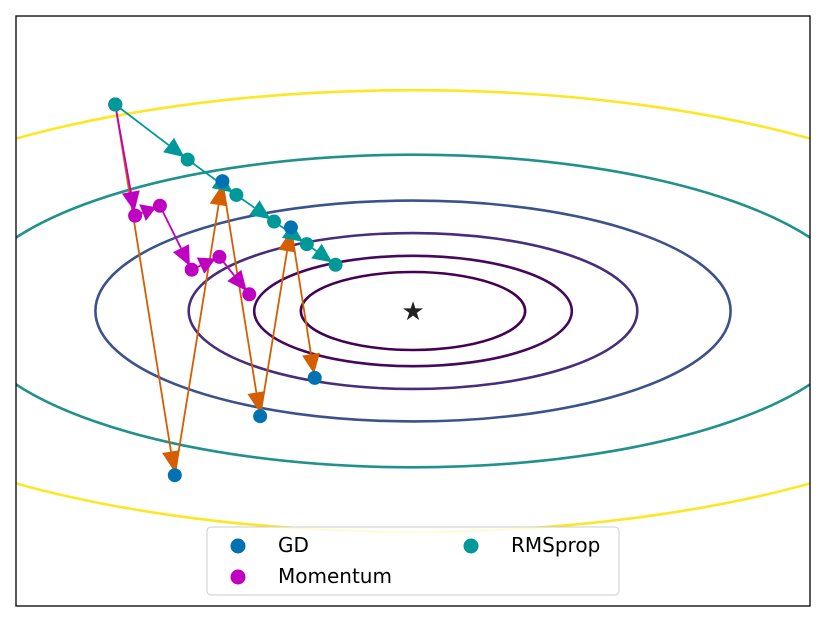 The width and height of the screenshot is (825, 623). I want to click on legend-label-gd: GD, so click(293, 545).